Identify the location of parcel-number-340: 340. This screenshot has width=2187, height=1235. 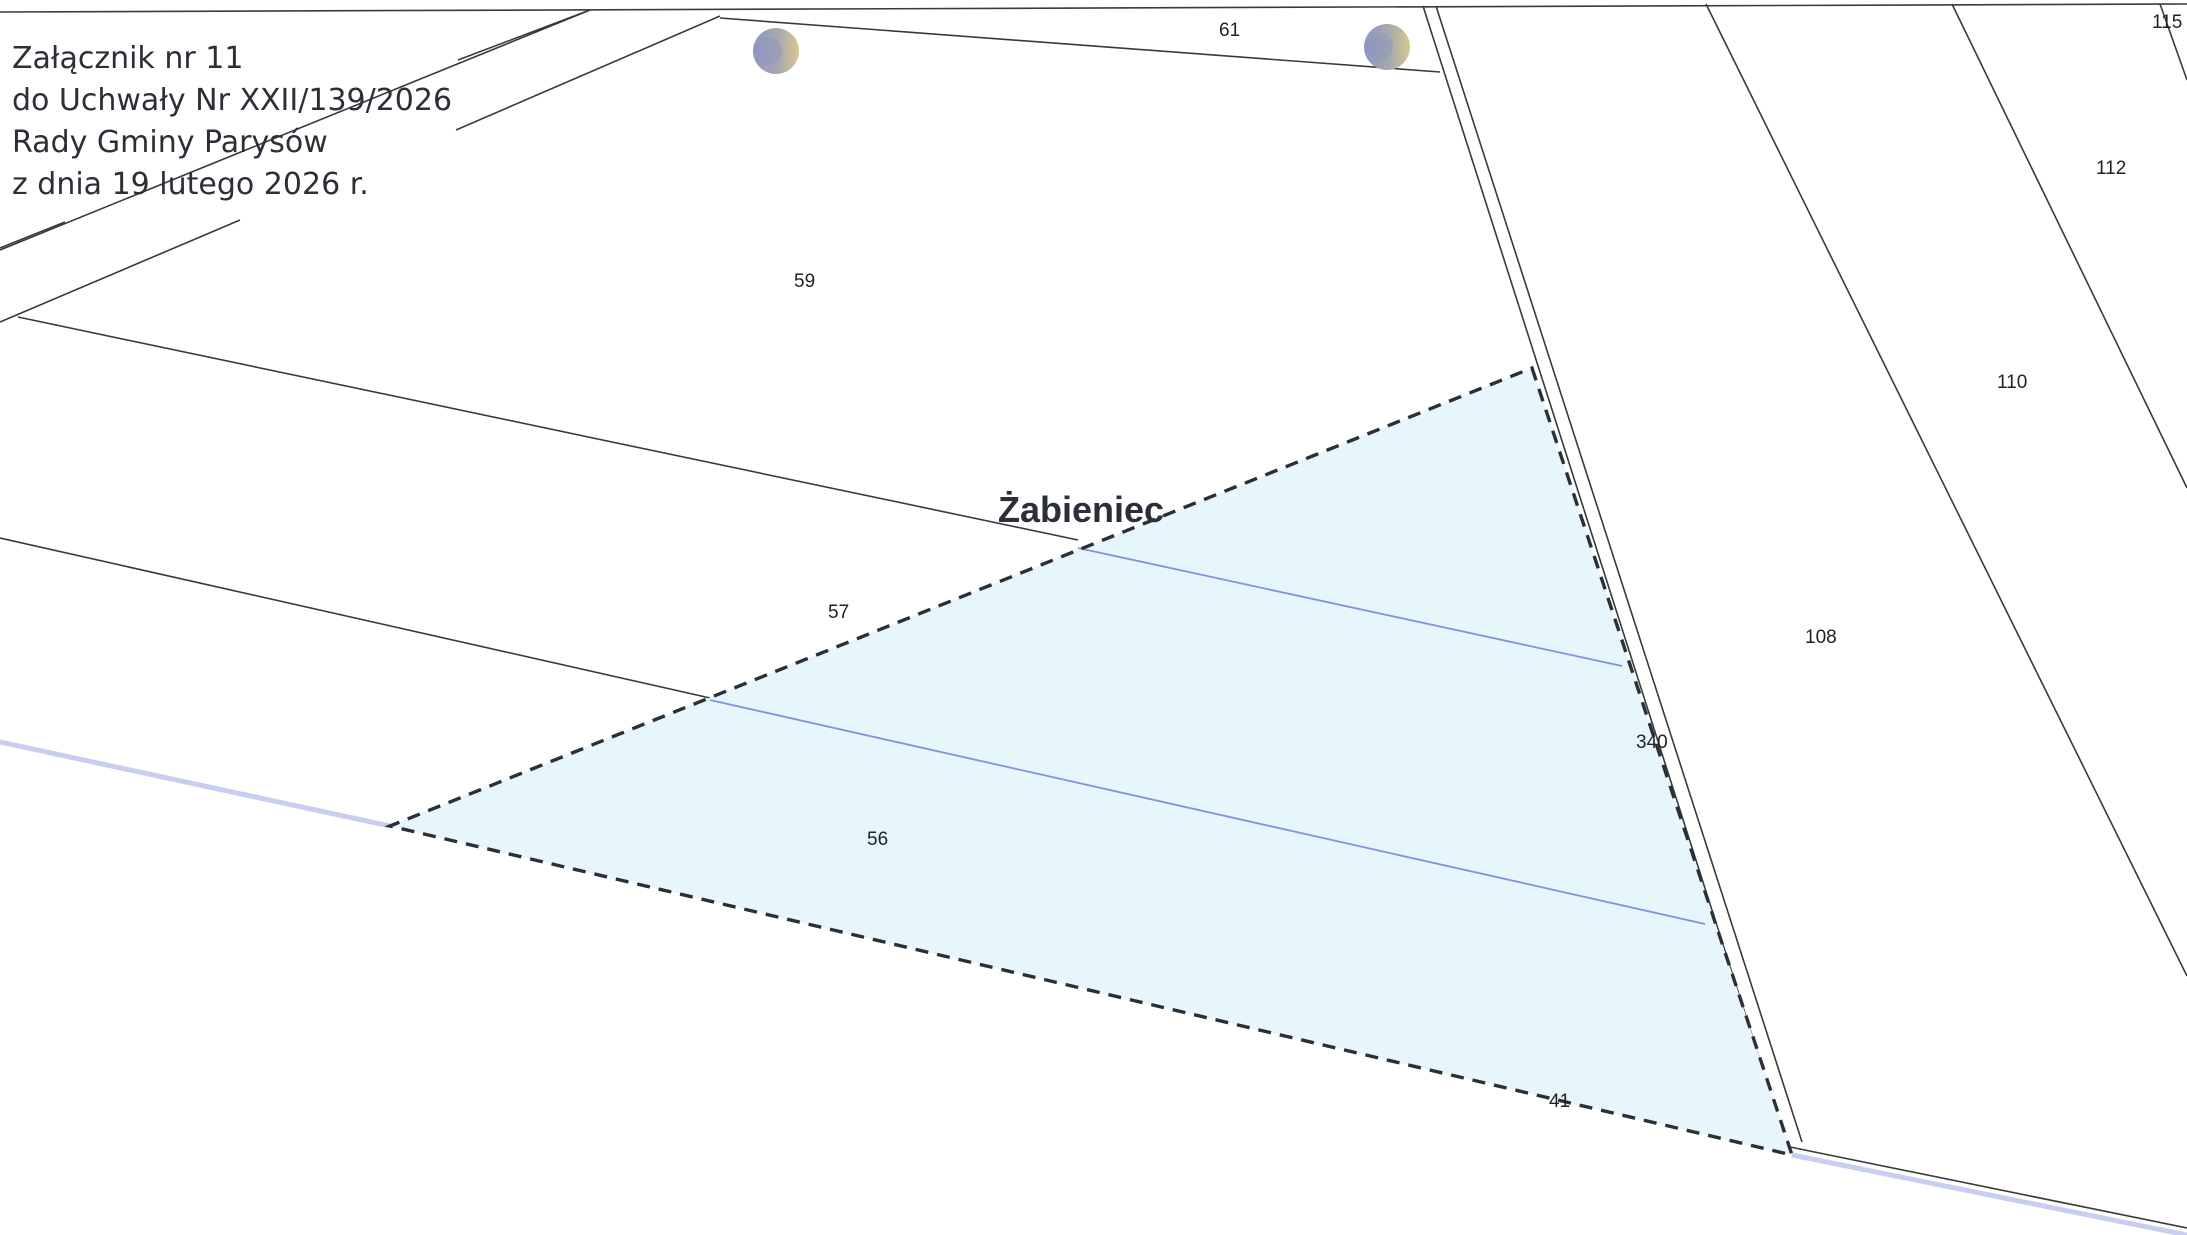
(1652, 742).